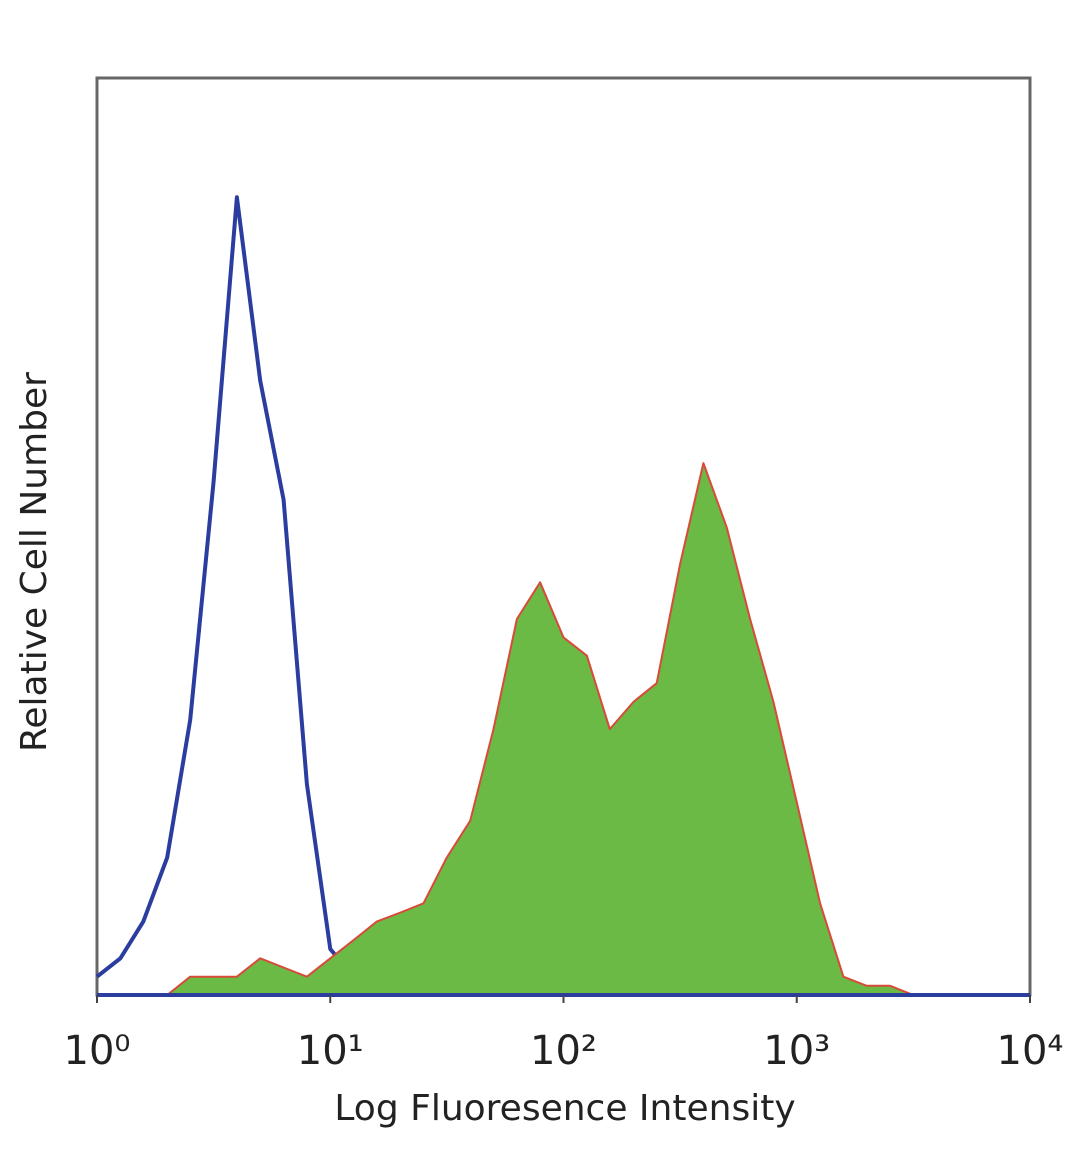  I want to click on y-axis-label: Relative Cell Number, so click(34, 562).